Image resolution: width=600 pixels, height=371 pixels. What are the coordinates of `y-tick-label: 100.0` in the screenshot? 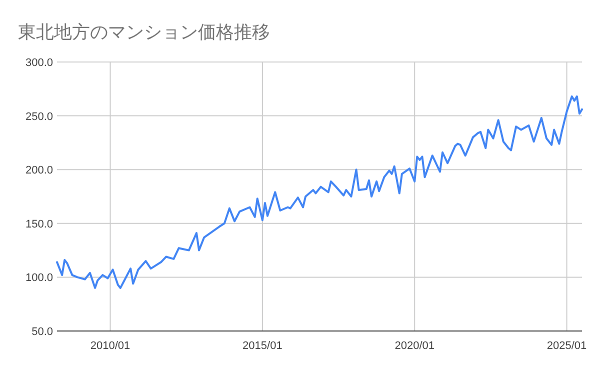 It's located at (39, 278).